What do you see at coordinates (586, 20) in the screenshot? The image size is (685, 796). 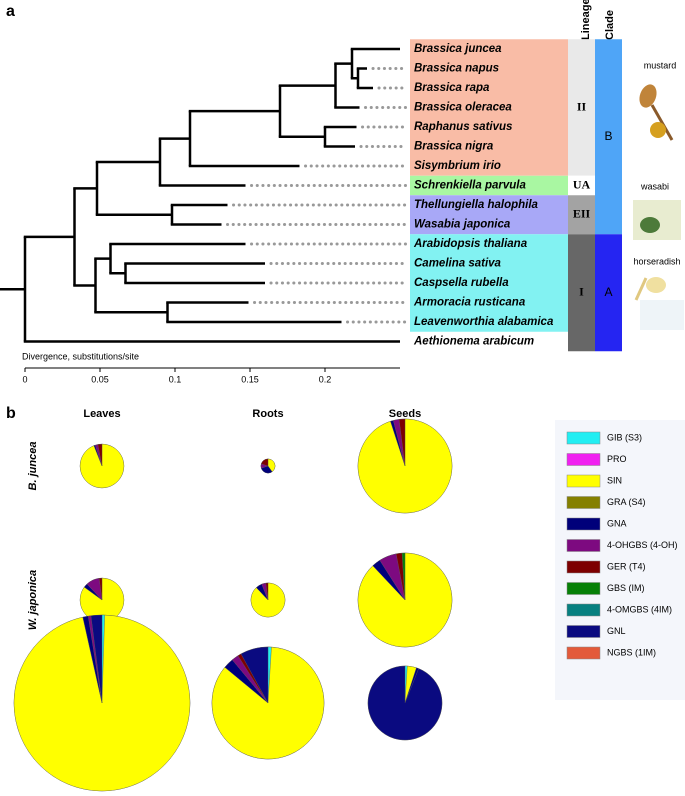 I see `lineage-header: Lineage` at bounding box center [586, 20].